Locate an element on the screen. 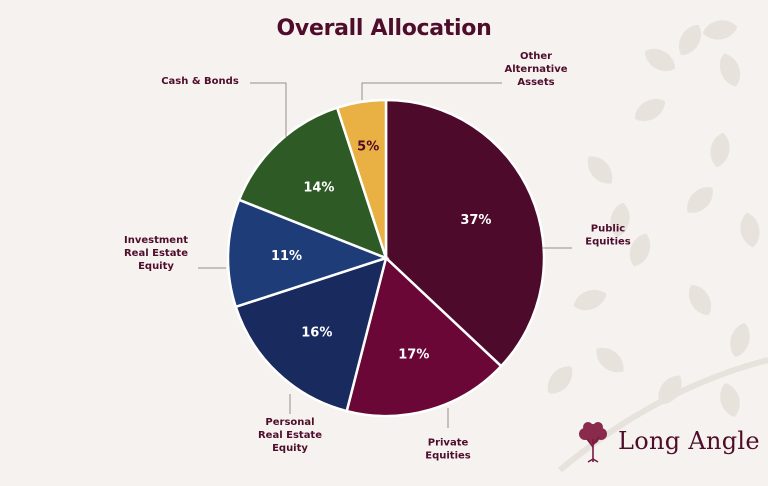  category-label-public-equities: Public Equities is located at coordinates (608, 236).